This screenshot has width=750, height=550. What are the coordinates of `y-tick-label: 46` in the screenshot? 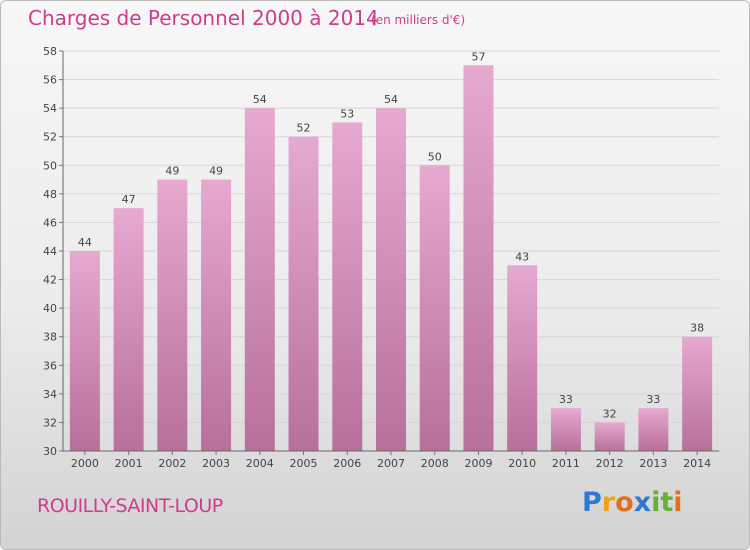 It's located at (50, 222).